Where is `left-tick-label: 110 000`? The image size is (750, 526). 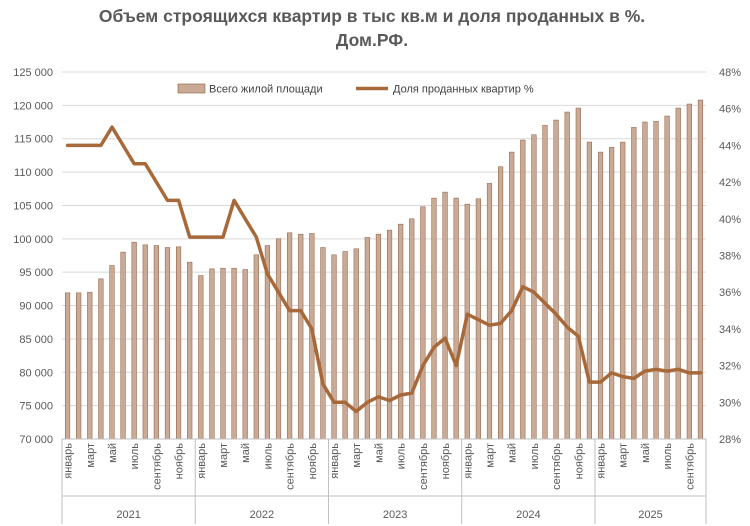 left-tick-label: 110 000 is located at coordinates (33, 173).